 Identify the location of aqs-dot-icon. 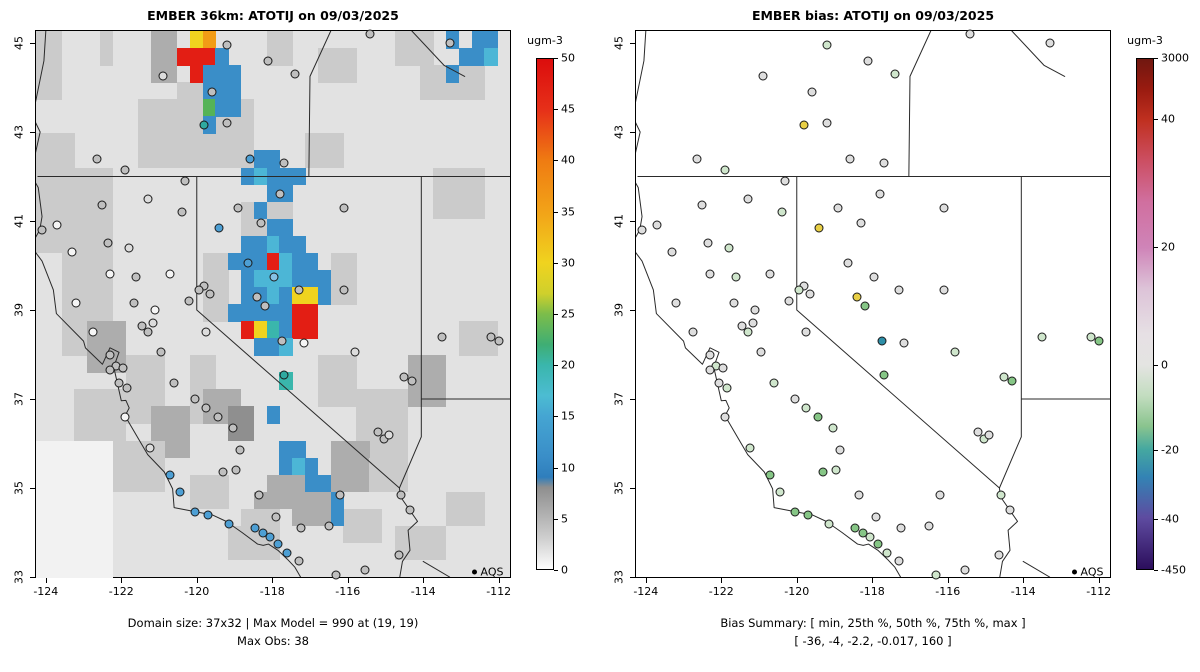
(474, 572).